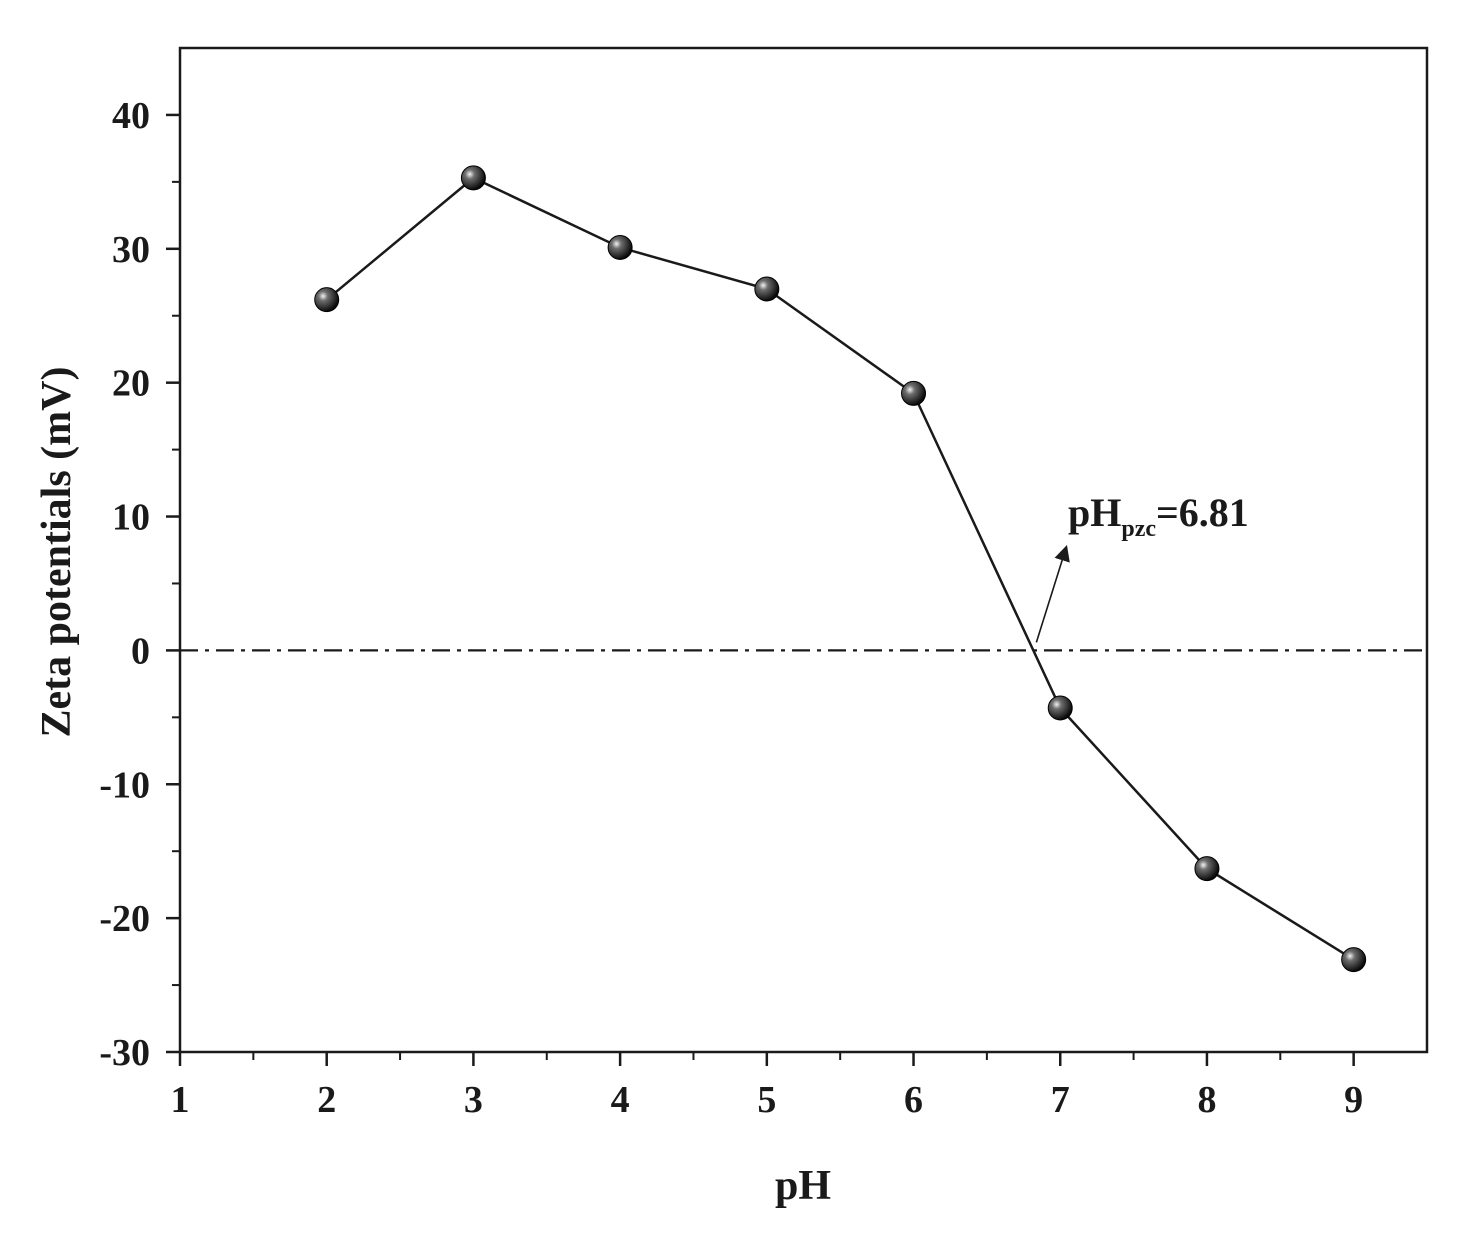 The width and height of the screenshot is (1476, 1249). Describe the element at coordinates (131, 116) in the screenshot. I see `y-tick-label: 40` at that location.